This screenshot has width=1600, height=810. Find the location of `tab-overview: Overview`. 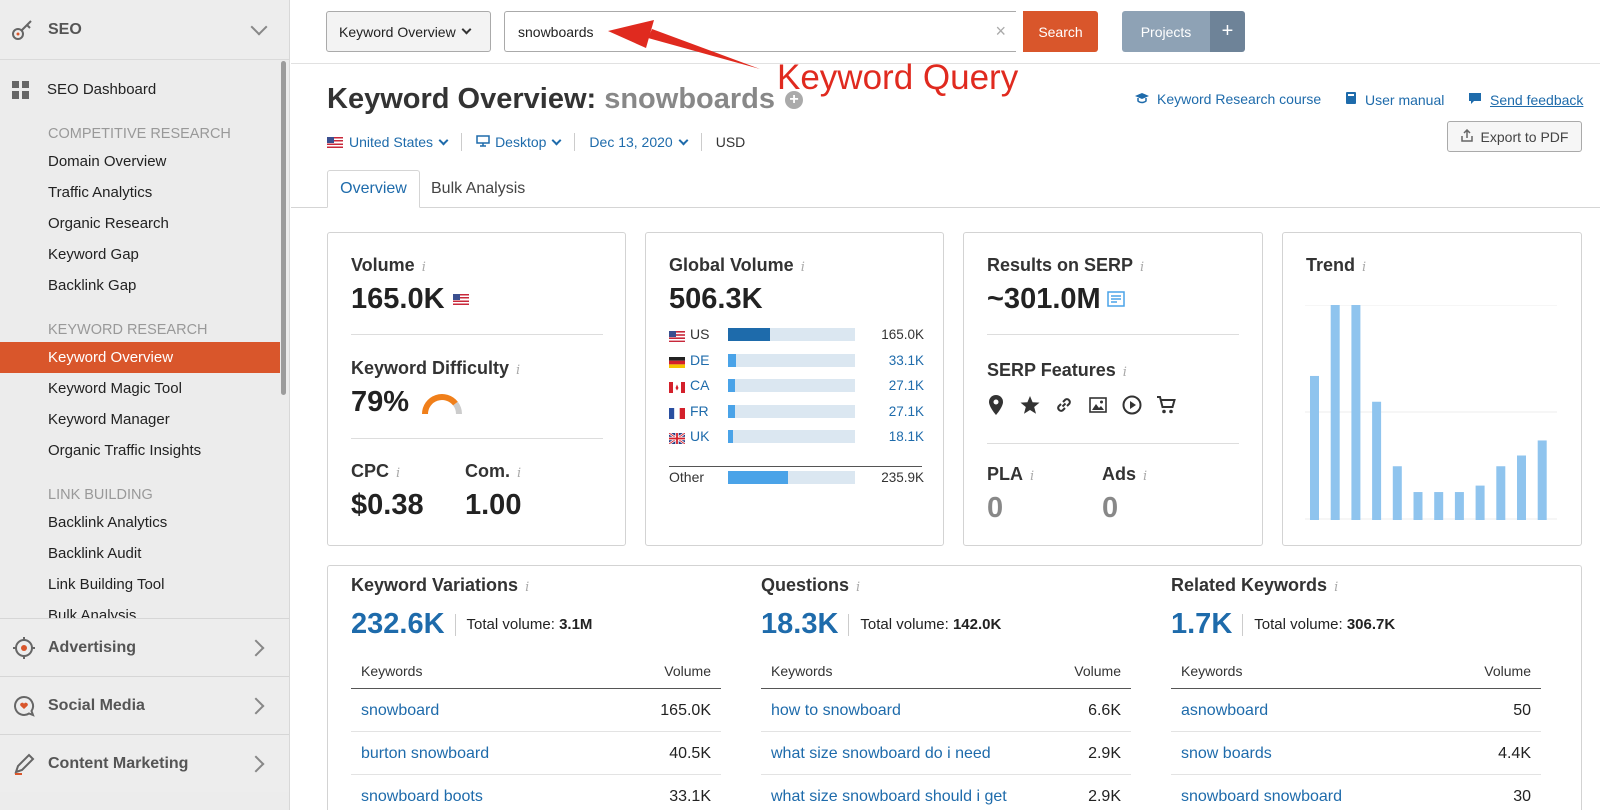

tab-overview: Overview is located at coordinates (373, 189).